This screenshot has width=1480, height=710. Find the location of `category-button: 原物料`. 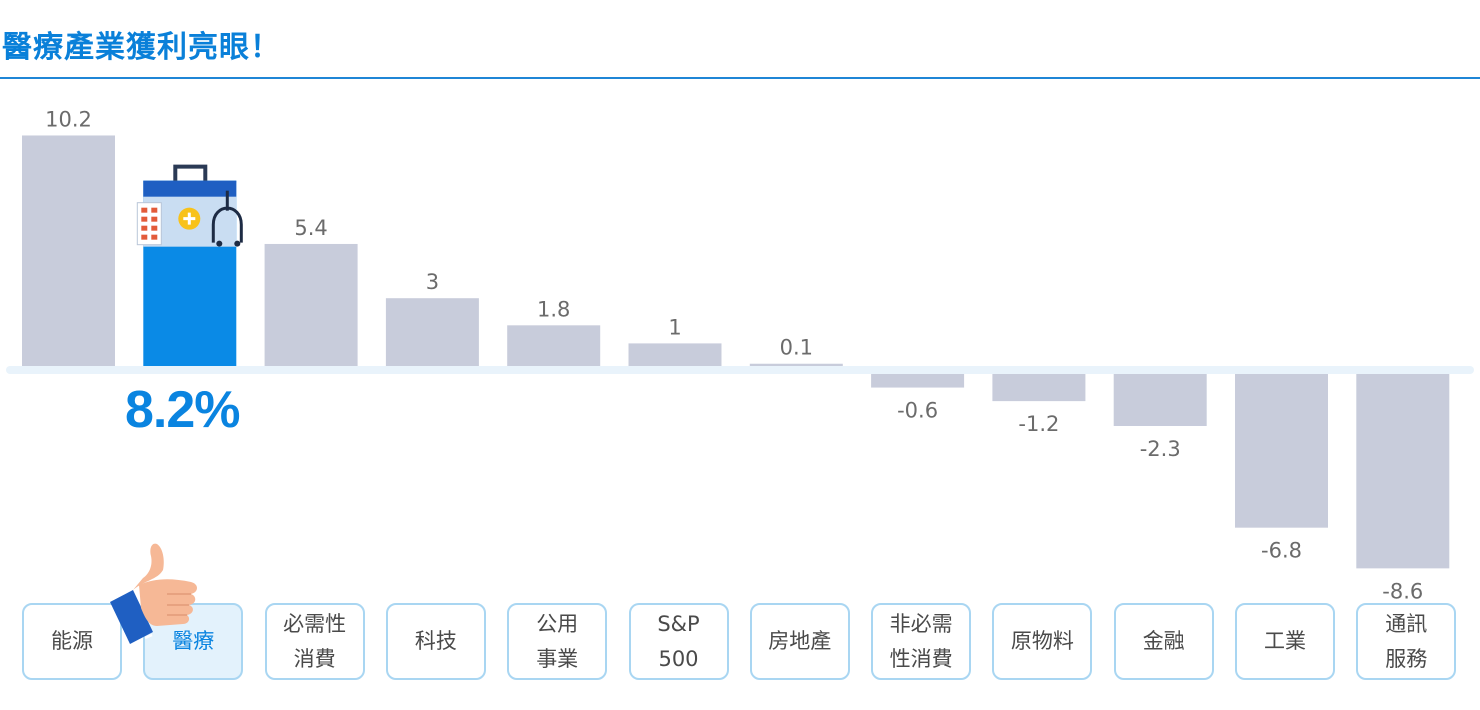

category-button: 原物料 is located at coordinates (1042, 641).